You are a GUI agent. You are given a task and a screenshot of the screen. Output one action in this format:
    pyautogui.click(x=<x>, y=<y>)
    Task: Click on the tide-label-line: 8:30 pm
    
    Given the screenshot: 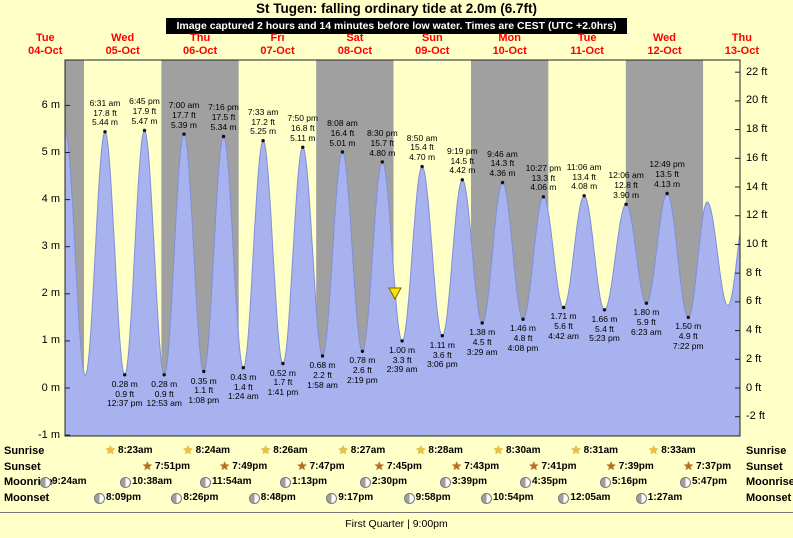 What is the action you would take?
    pyautogui.click(x=382, y=132)
    